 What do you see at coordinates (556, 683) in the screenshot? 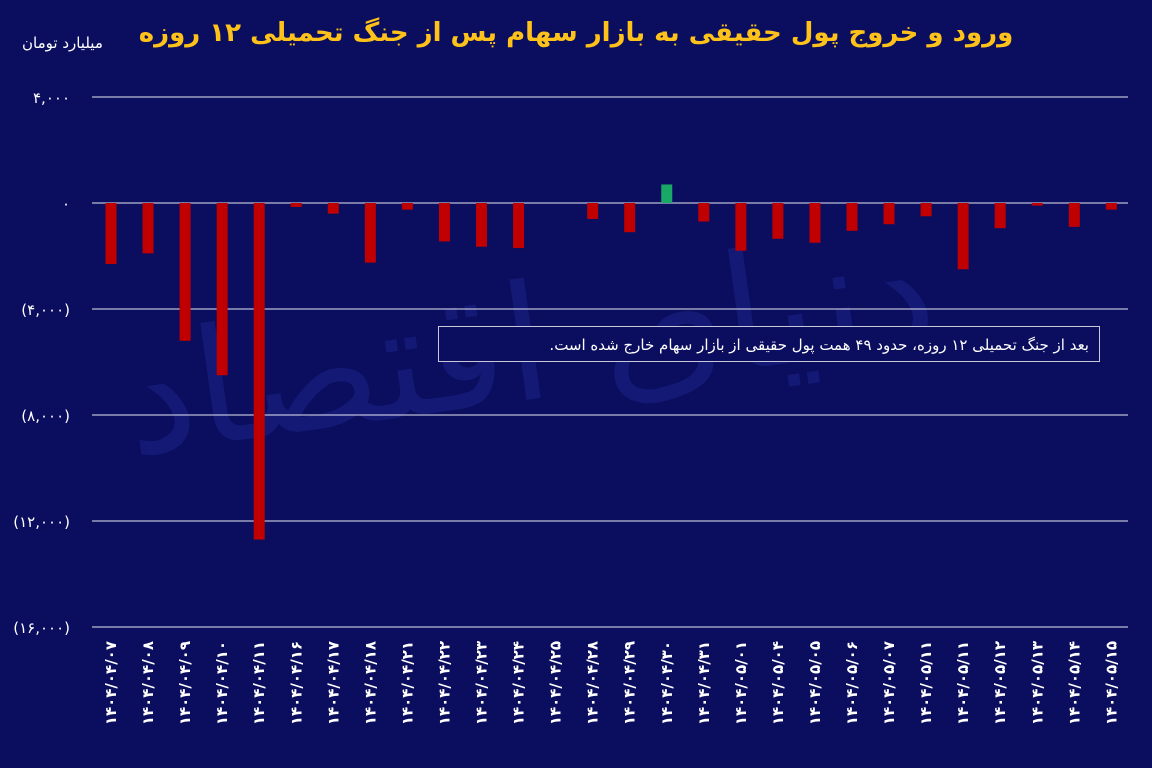
I see `x-tick-label: ۱۴۰۴/۰۴/۲۵` at bounding box center [556, 683].